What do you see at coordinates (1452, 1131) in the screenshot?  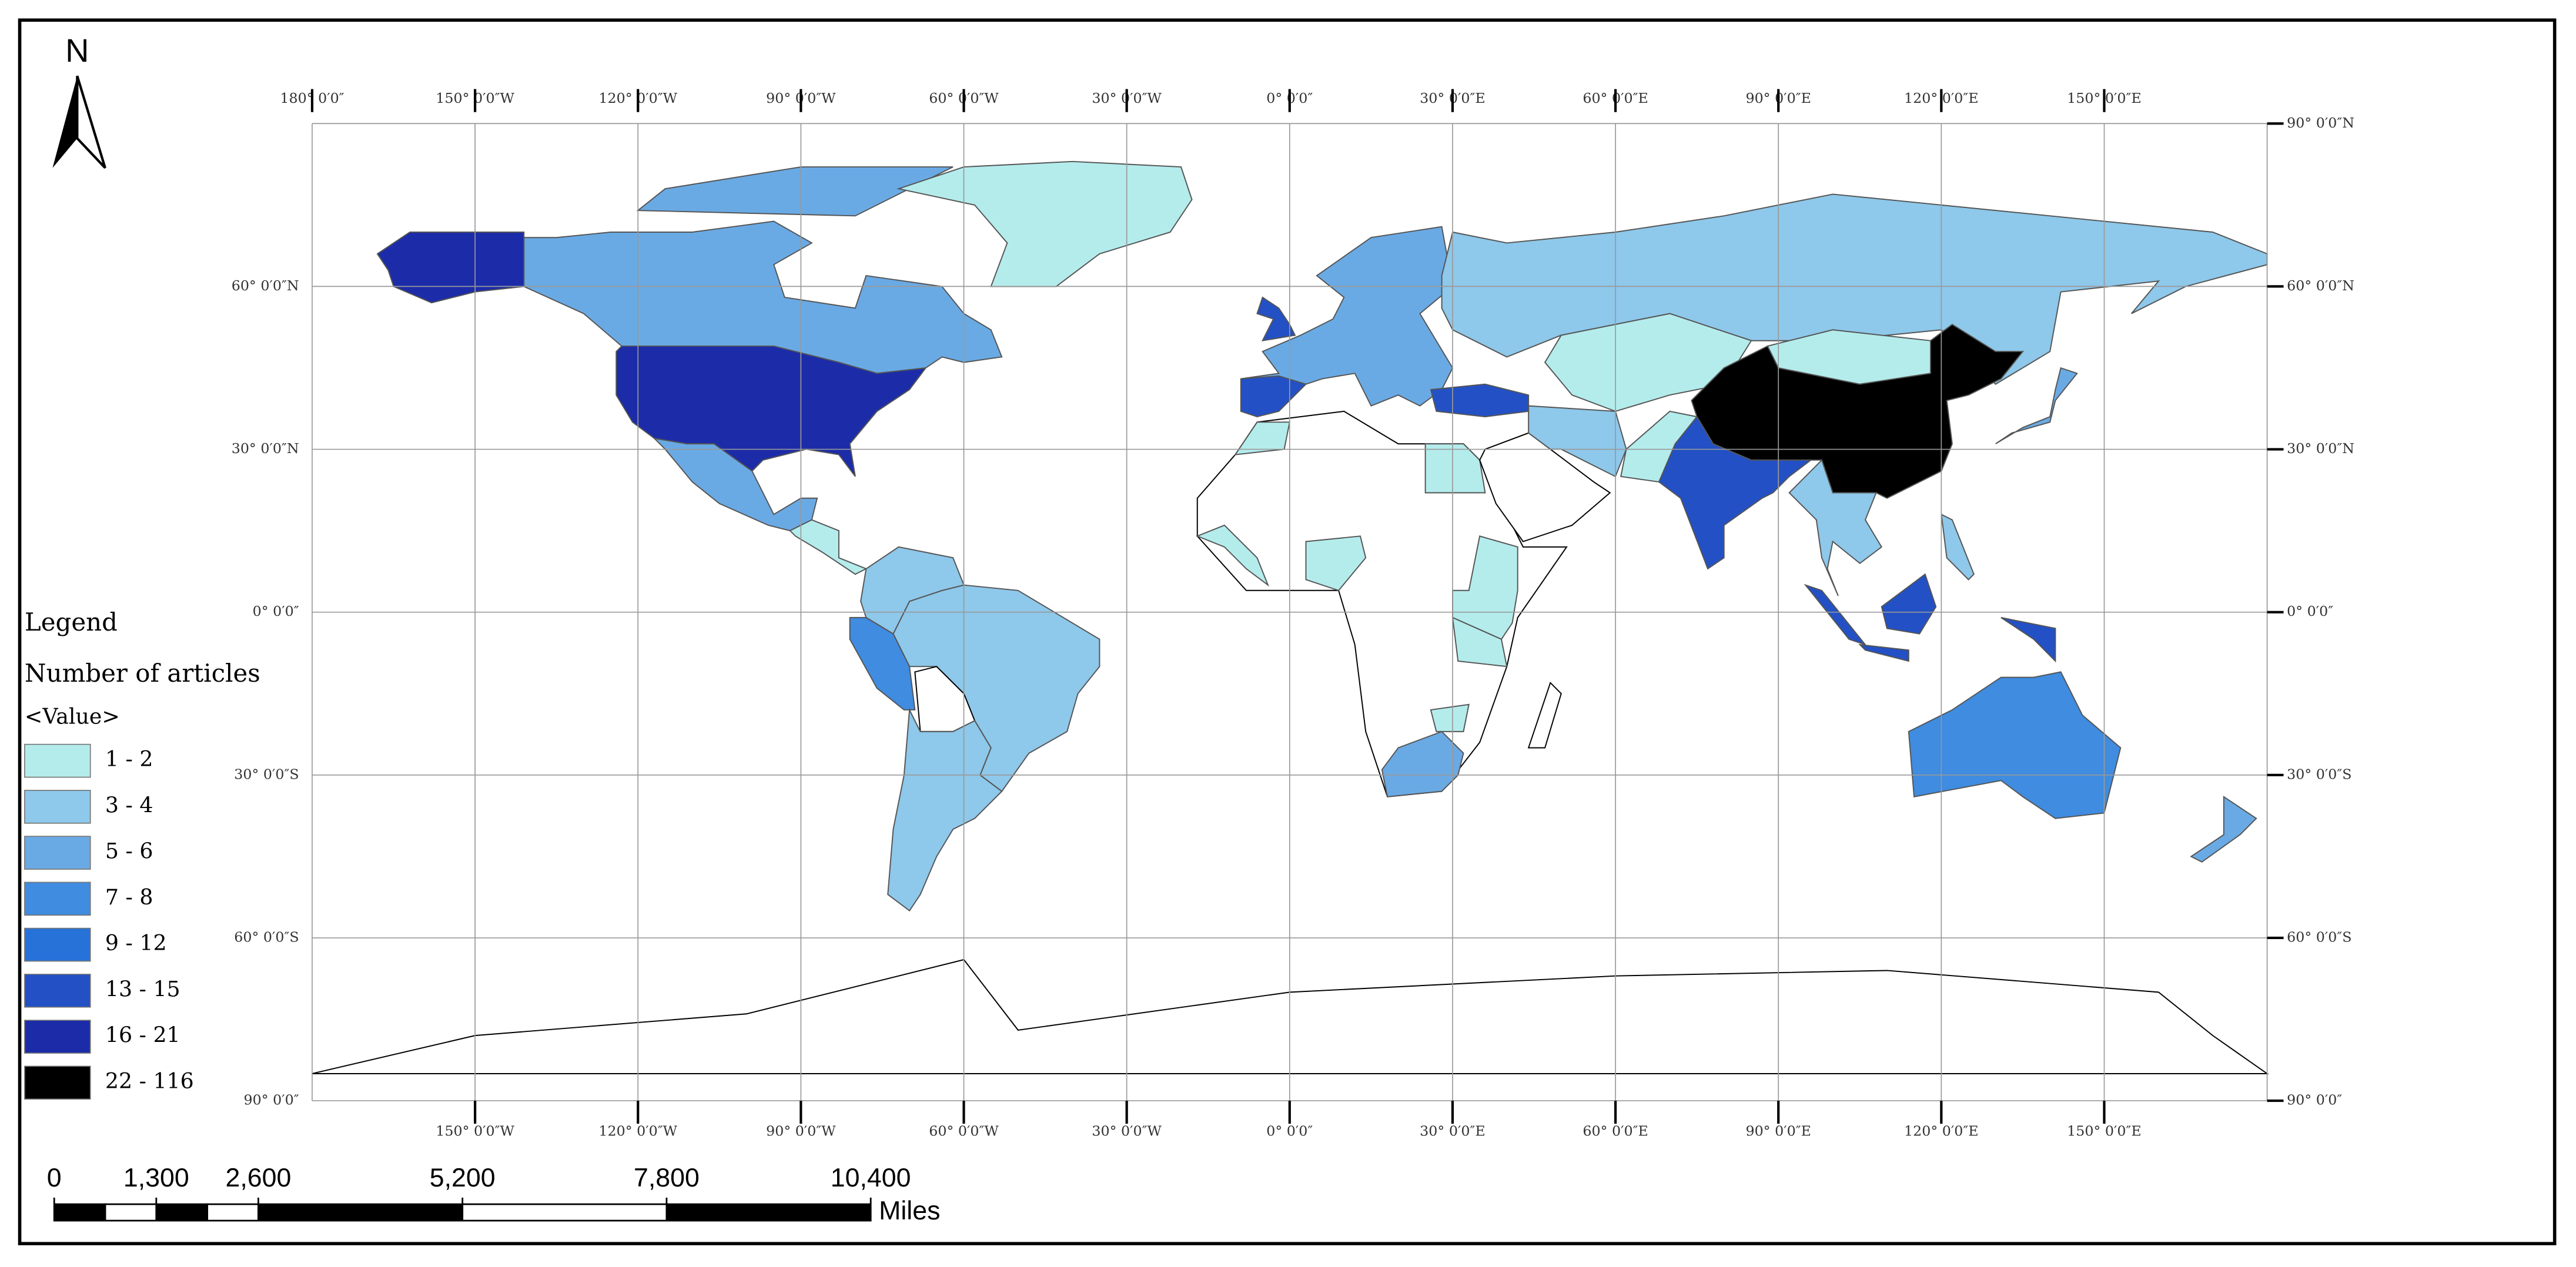 I see `bottom-lon-label: 30° 0′0″E` at bounding box center [1452, 1131].